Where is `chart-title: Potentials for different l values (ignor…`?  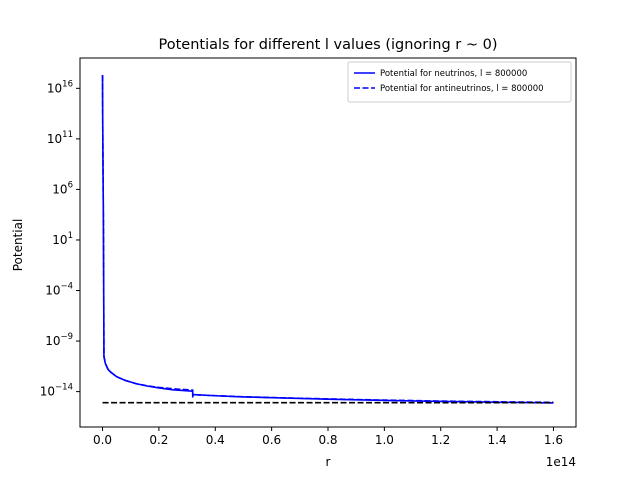
chart-title: Potentials for different l values (ignor… is located at coordinates (328, 45).